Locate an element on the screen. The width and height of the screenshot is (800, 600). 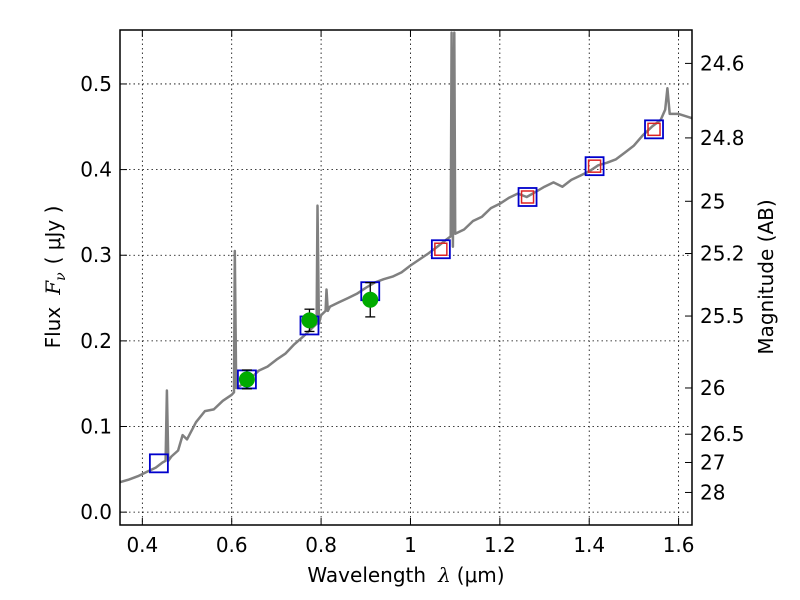
y2-tick-label: 25 is located at coordinates (712, 201).